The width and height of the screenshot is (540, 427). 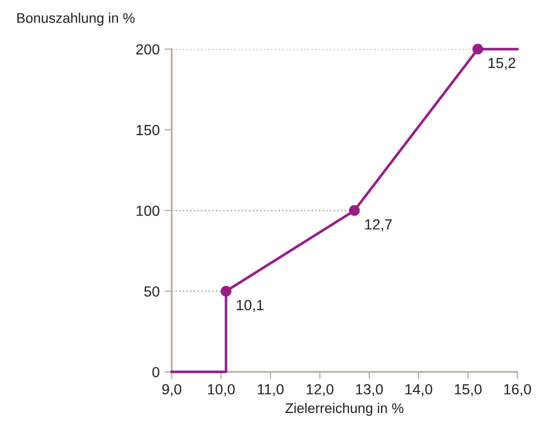 I want to click on annotation: 15,2, so click(x=502, y=64).